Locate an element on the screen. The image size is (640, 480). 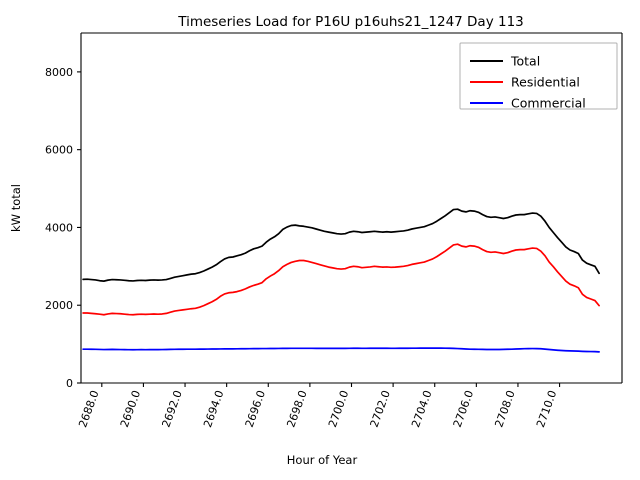
series-line-total is located at coordinates (341, 245).